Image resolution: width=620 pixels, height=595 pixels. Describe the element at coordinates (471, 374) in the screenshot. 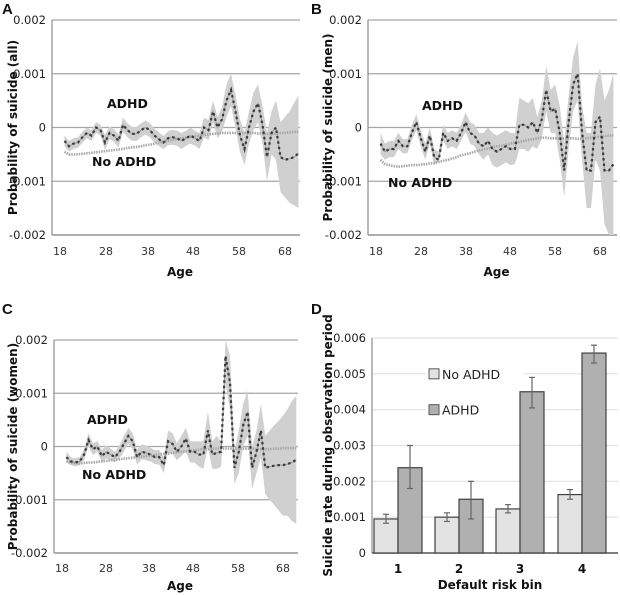

I see `legend-label-no-adhd: No ADHD` at that location.